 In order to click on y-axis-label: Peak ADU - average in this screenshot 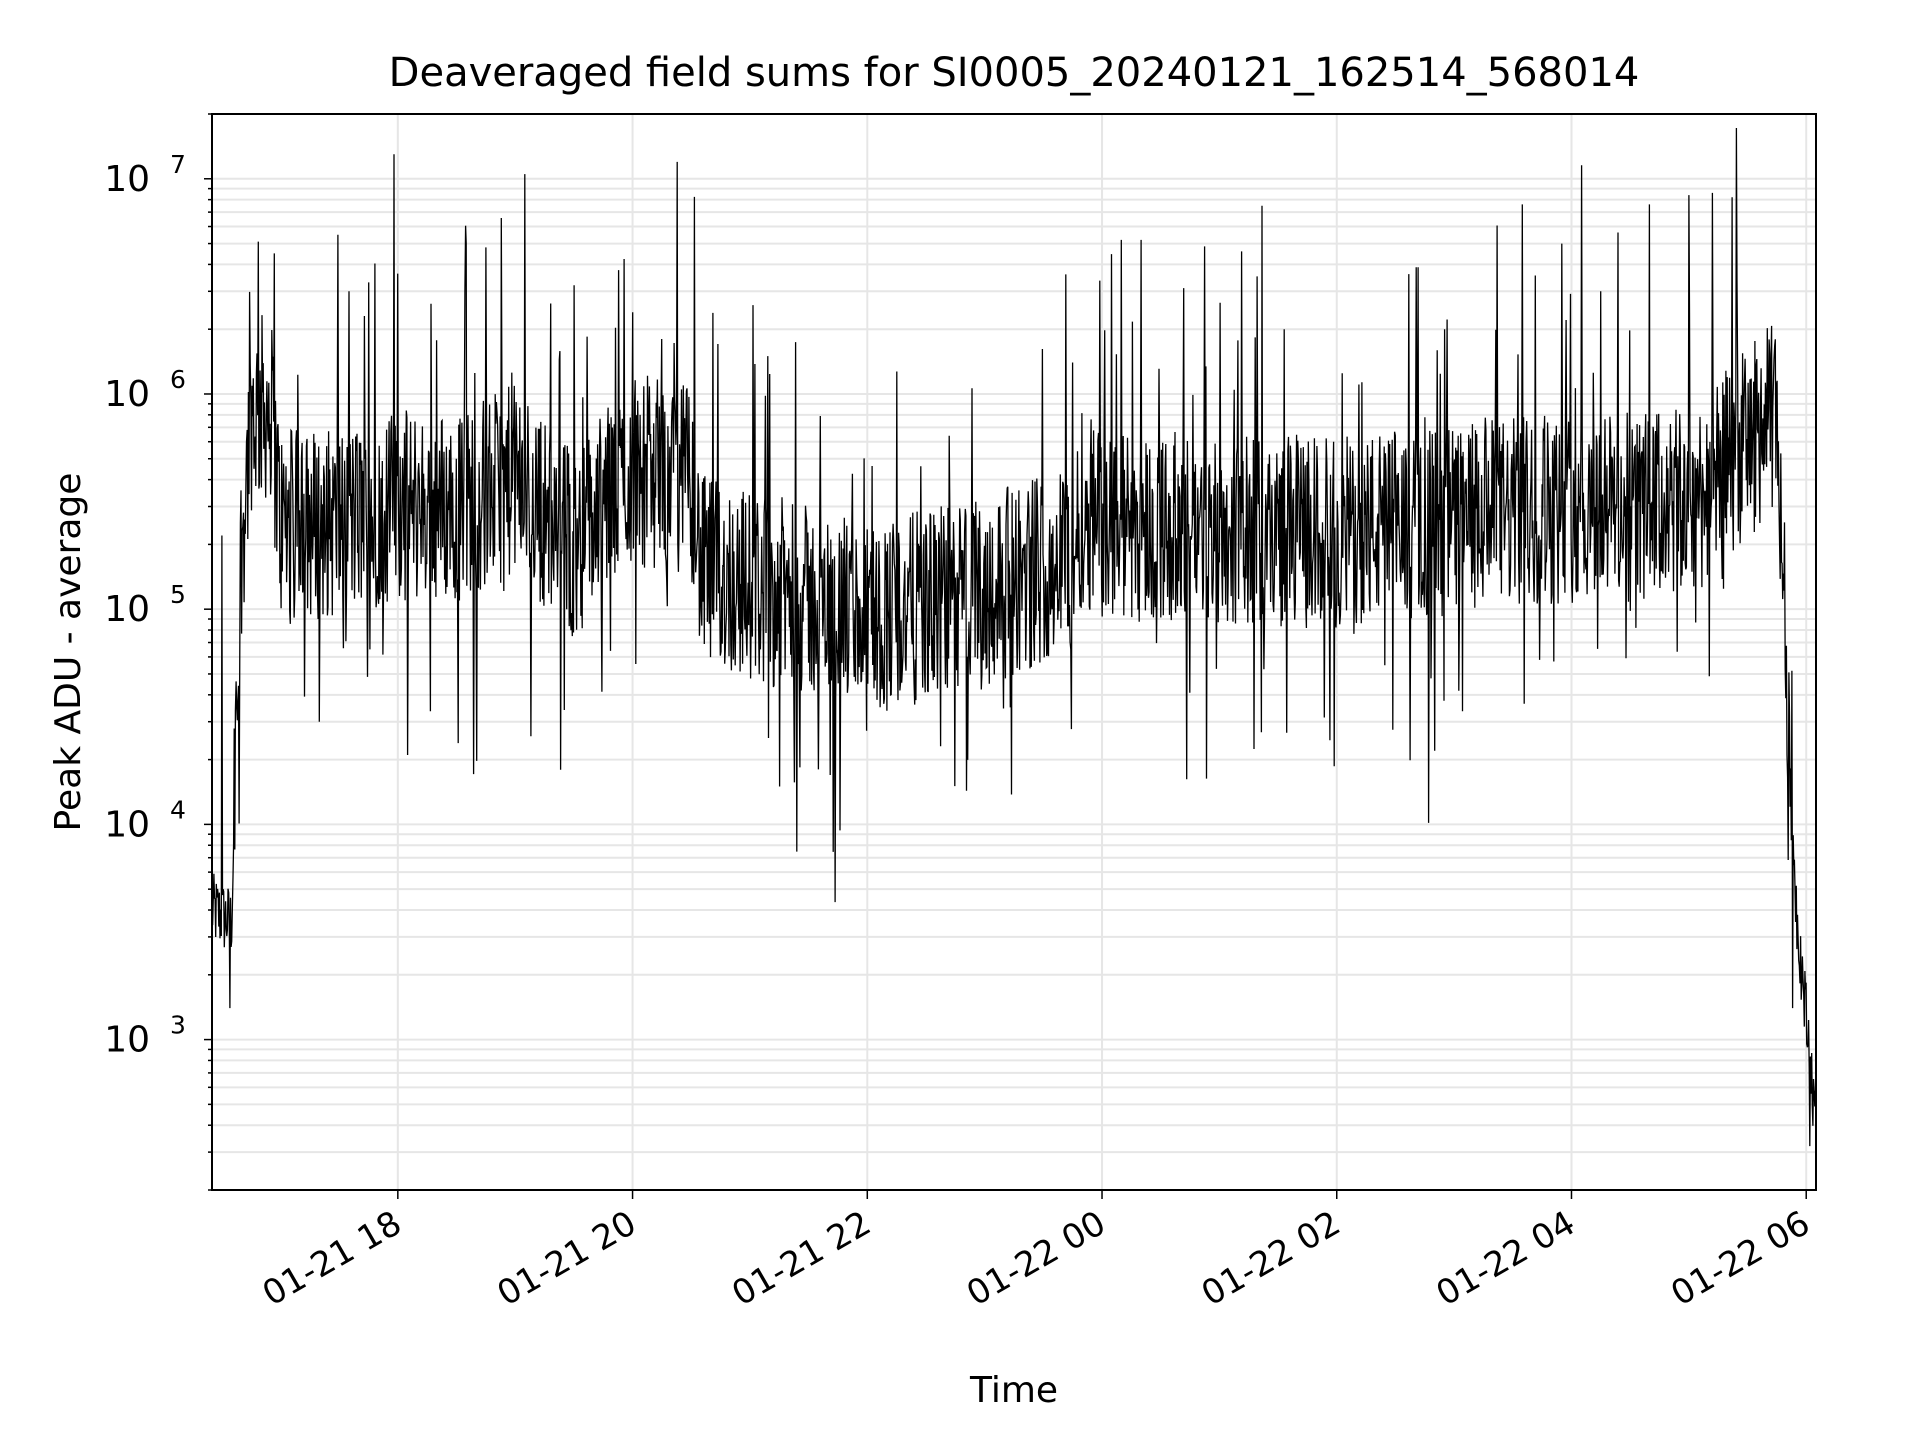, I will do `click(68, 652)`.